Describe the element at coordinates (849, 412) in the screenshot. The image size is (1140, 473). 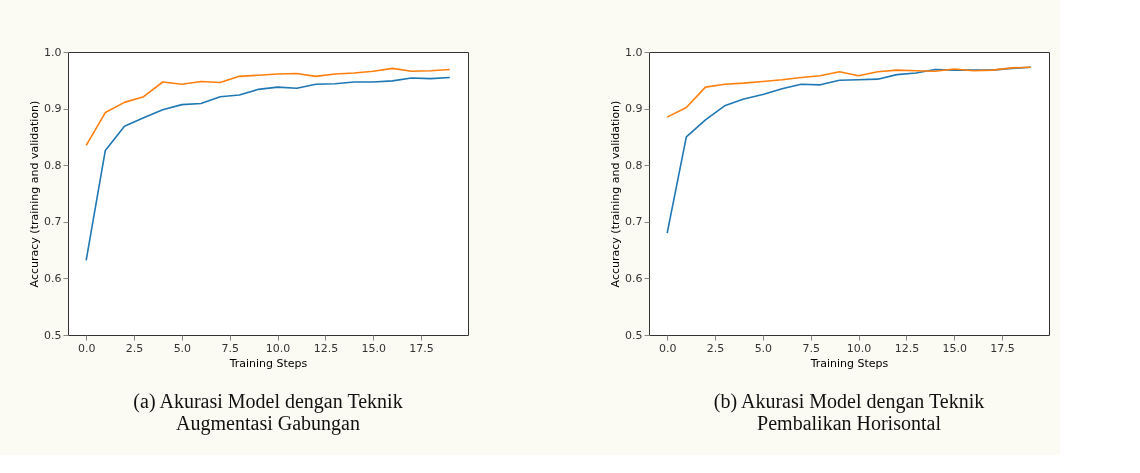
I see `text: (b) Akurasi Model dengan Teknik Pembalikan Horisontal` at that location.